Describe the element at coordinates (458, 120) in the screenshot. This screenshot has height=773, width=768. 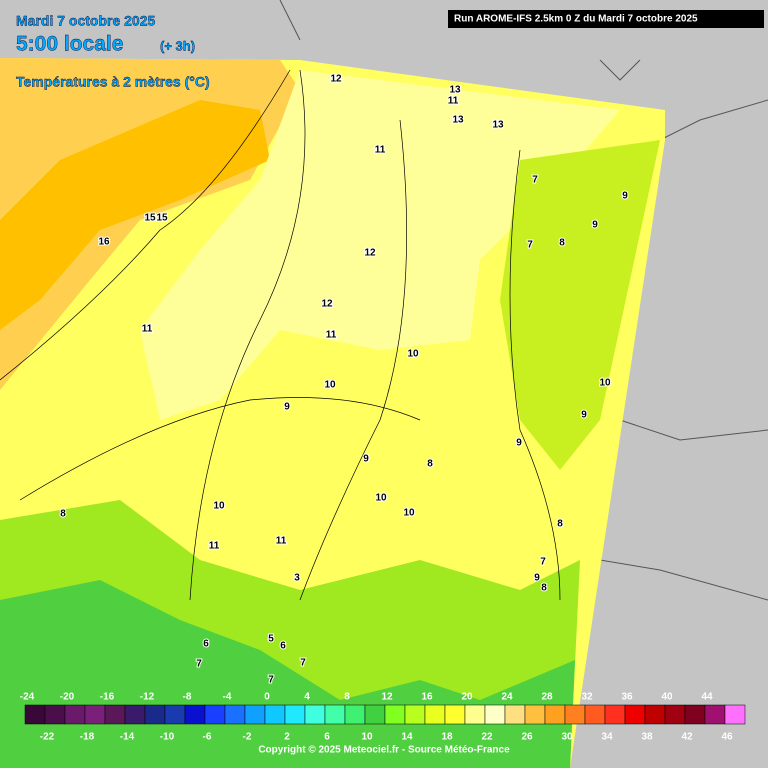
I see `contour-label: 13` at that location.